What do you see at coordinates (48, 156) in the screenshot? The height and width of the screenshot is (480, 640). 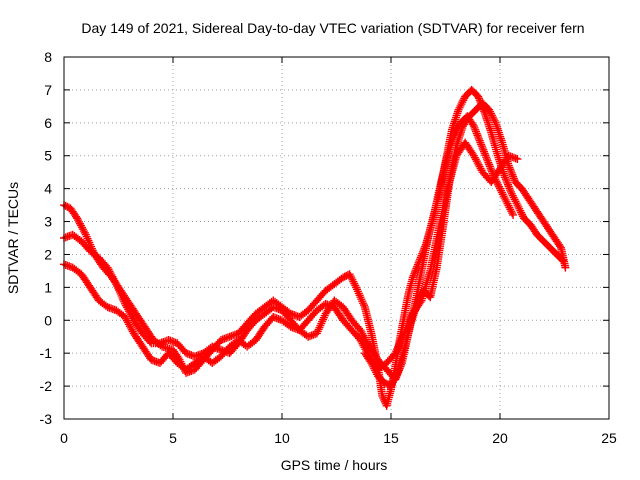 I see `y-tick-label: 5` at bounding box center [48, 156].